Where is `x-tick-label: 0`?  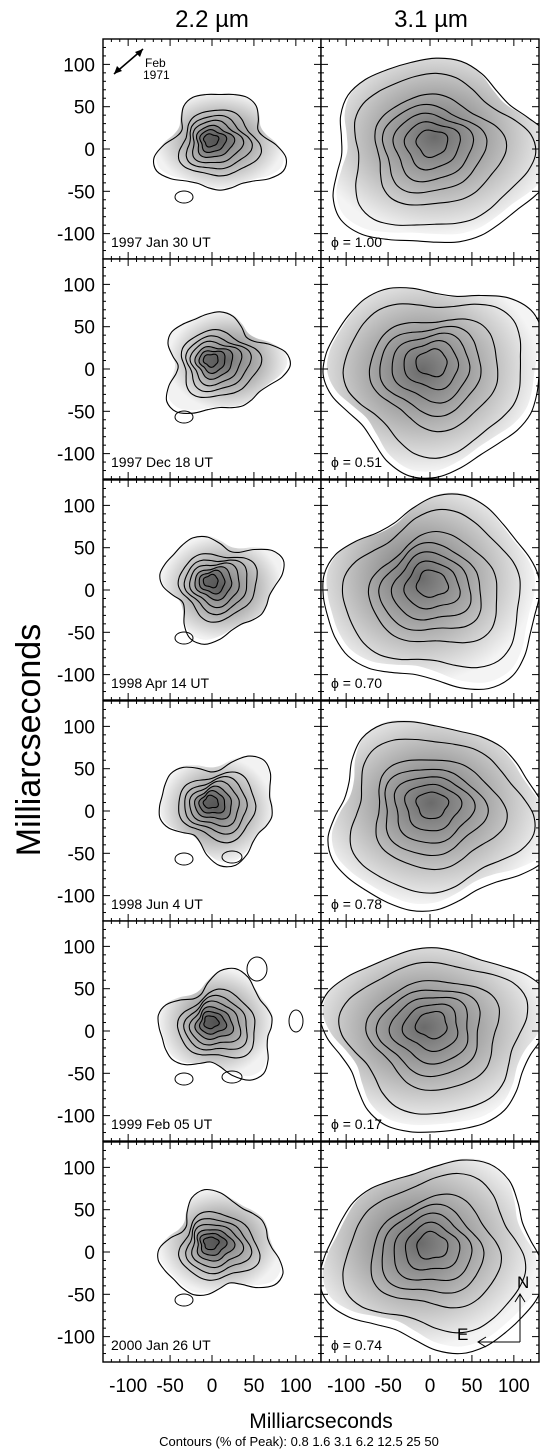
x-tick-label: 0 is located at coordinates (212, 1386).